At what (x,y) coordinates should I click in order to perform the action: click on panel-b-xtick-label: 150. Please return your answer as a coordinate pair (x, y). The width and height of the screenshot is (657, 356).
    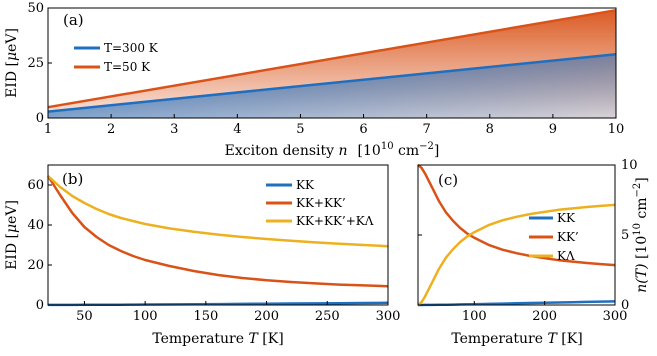
    Looking at the image, I should click on (205, 316).